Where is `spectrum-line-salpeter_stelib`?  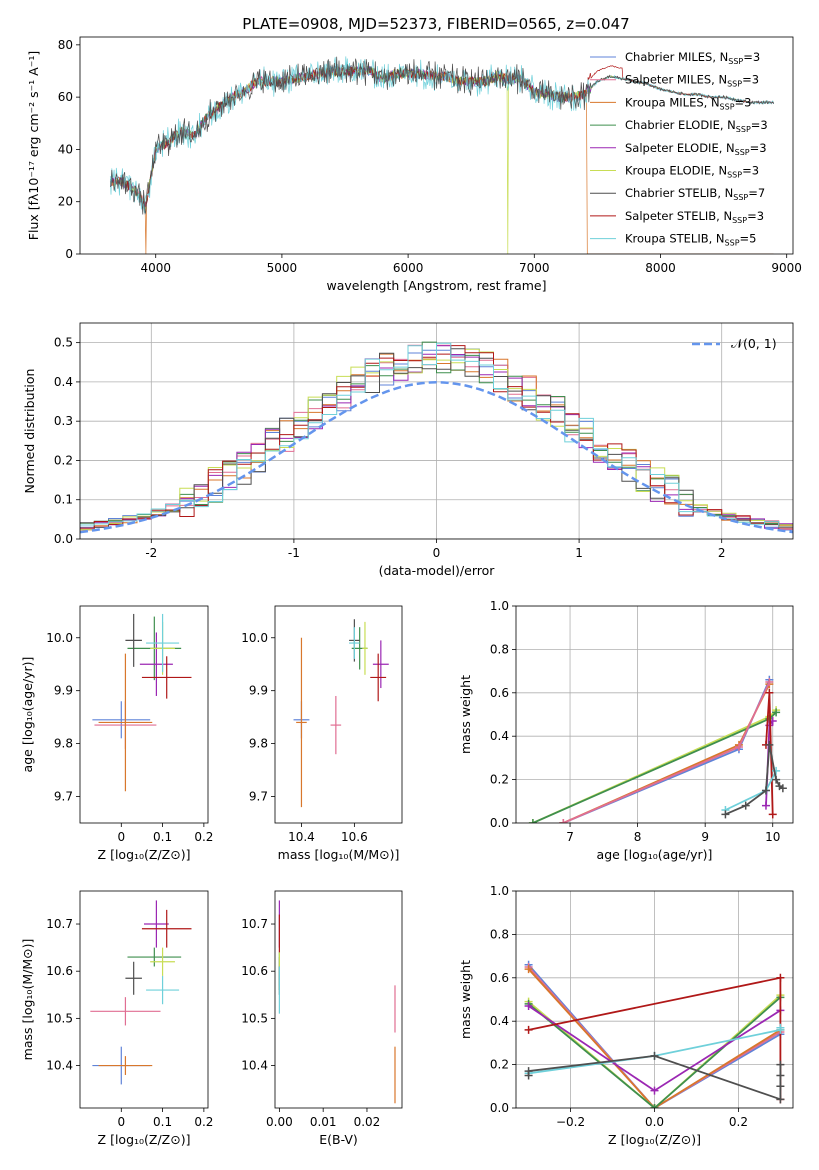 spectrum-line-salpeter_stelib is located at coordinates (441, 136).